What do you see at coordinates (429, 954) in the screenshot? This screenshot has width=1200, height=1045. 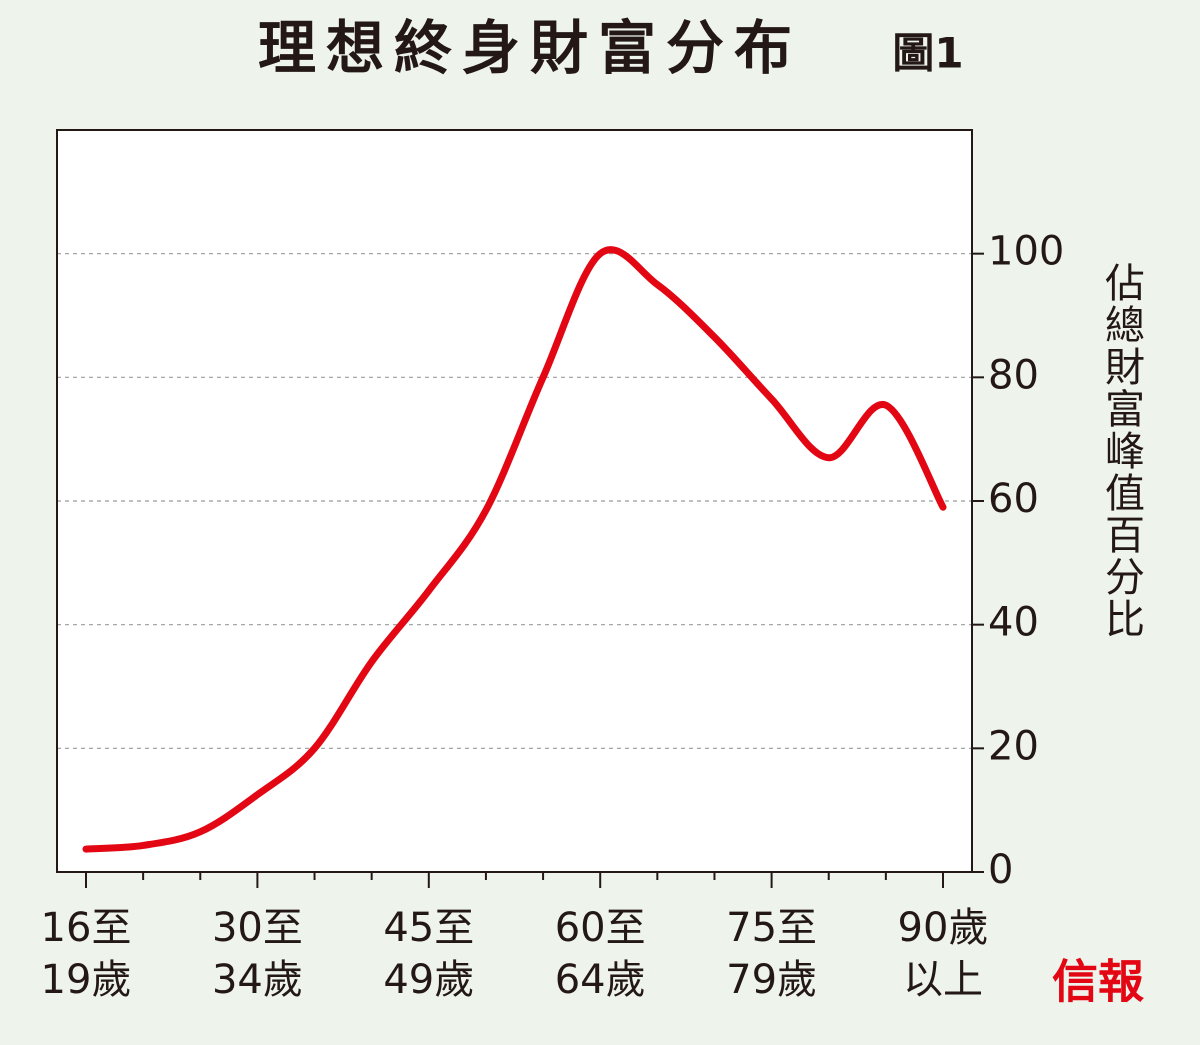 I see `x-tick-label: 45至 49歲` at bounding box center [429, 954].